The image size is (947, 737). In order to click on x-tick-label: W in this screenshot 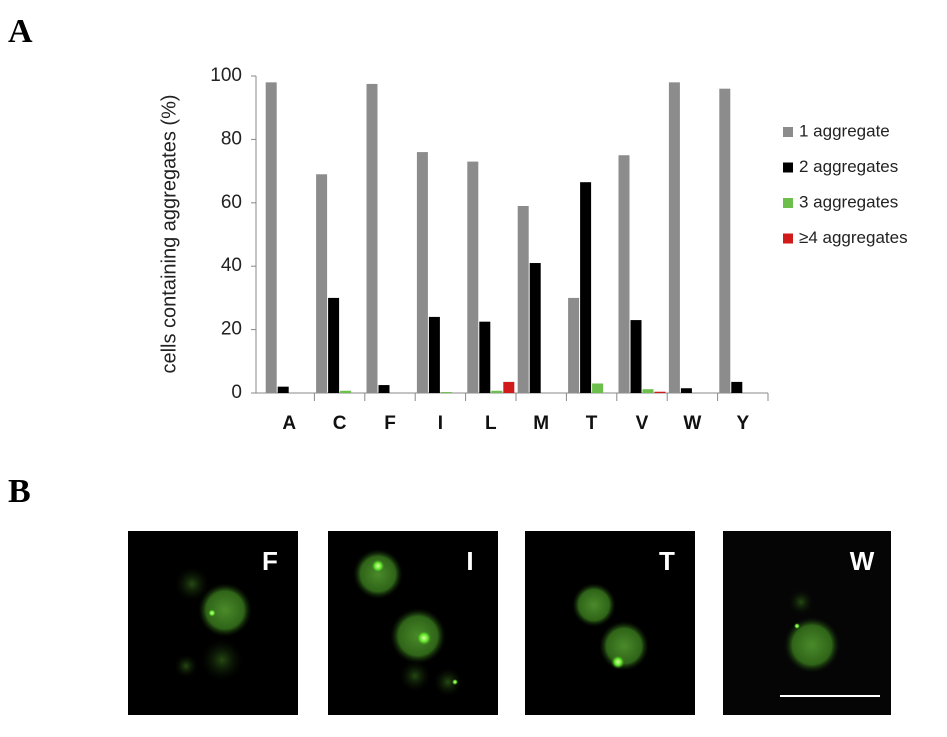, I will do `click(692, 423)`.